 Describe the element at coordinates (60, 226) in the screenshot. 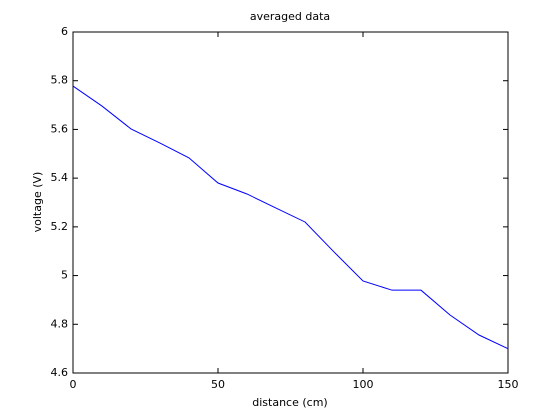

I see `y-tick-label: 5.2` at that location.